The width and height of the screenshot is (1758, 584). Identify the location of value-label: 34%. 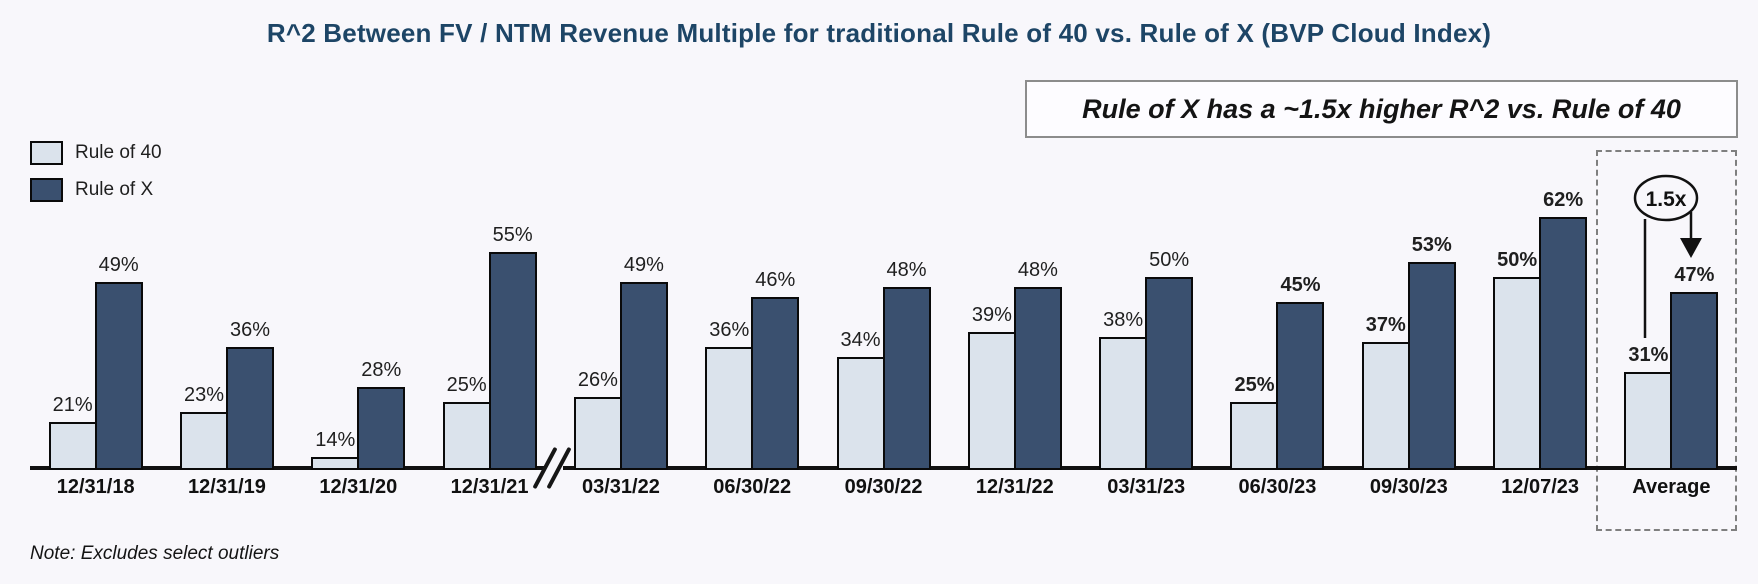
(860, 340).